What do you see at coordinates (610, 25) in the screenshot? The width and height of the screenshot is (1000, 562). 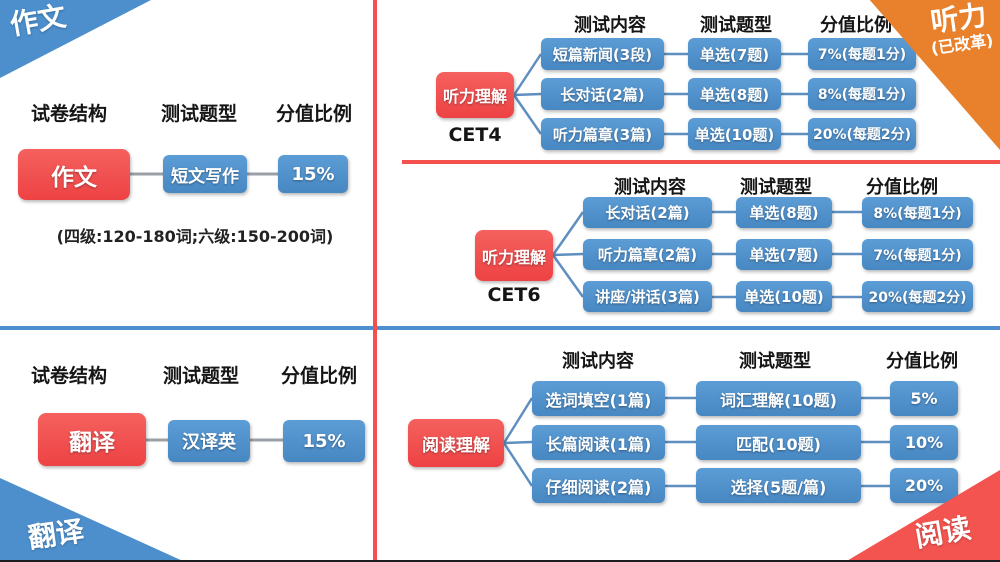 I see `cet4-header-content: 测试内容` at bounding box center [610, 25].